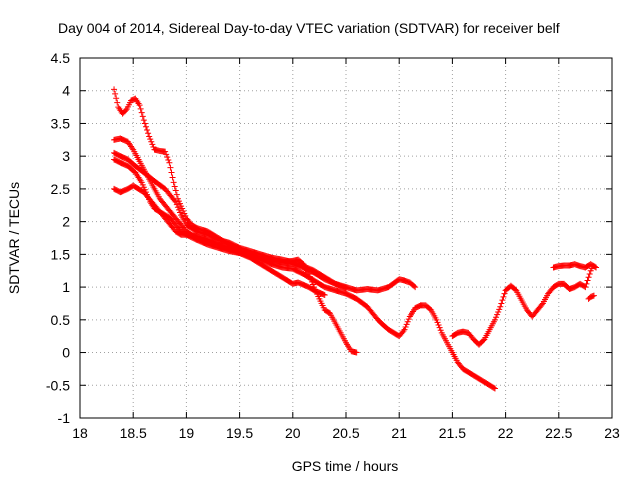 The width and height of the screenshot is (640, 480). What do you see at coordinates (293, 433) in the screenshot?
I see `x-tick-label: 20` at bounding box center [293, 433].